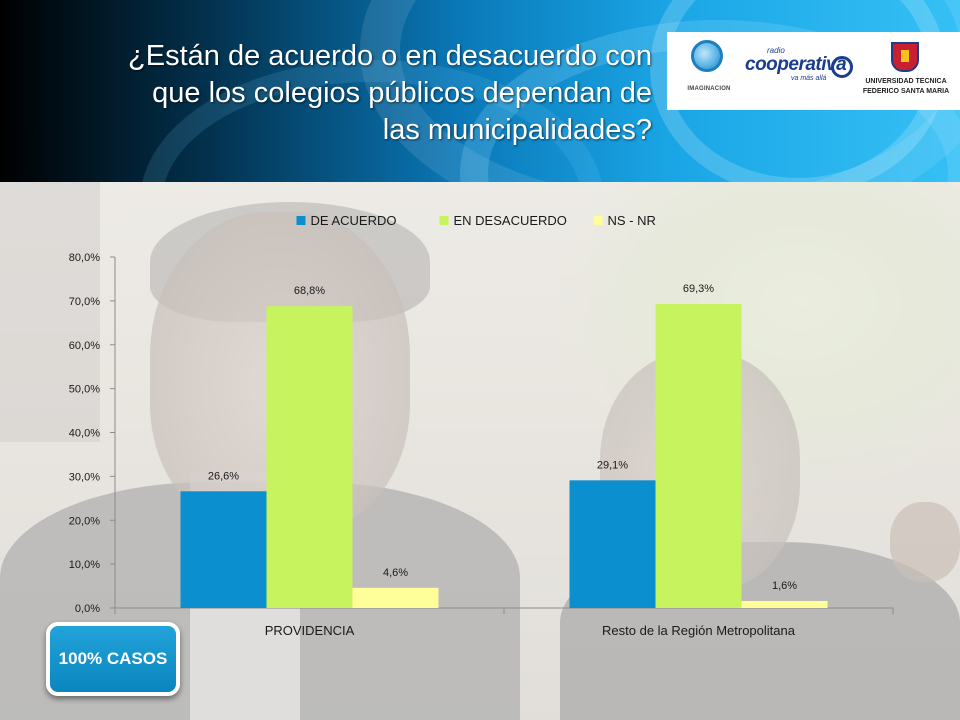 The image size is (960, 720). I want to click on data-label: 29,1%, so click(612, 465).